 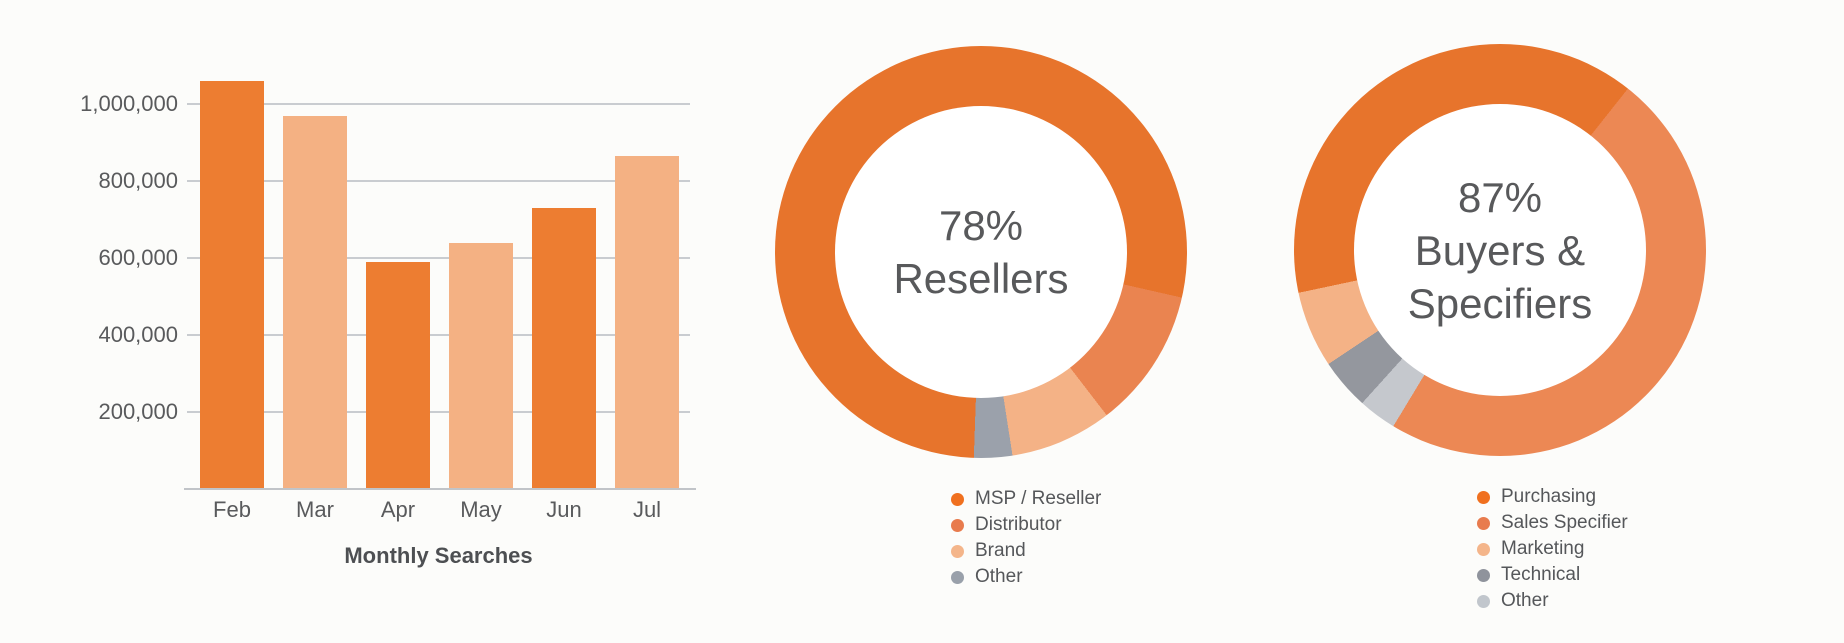 What do you see at coordinates (1500, 303) in the screenshot?
I see `donut-center-text-line: Specifiers` at bounding box center [1500, 303].